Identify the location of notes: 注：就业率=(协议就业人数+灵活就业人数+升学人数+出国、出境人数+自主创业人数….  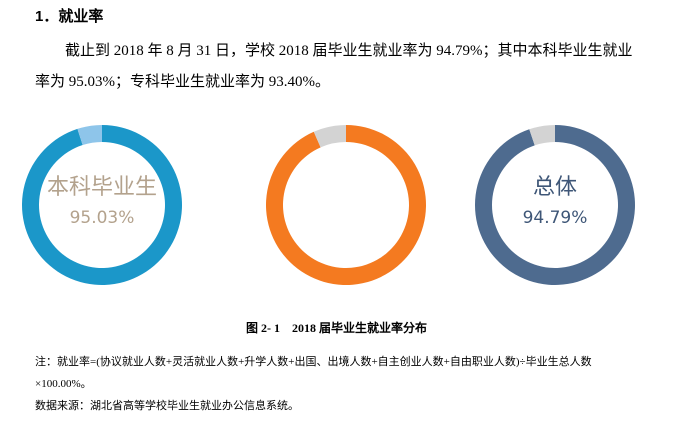
(315, 384).